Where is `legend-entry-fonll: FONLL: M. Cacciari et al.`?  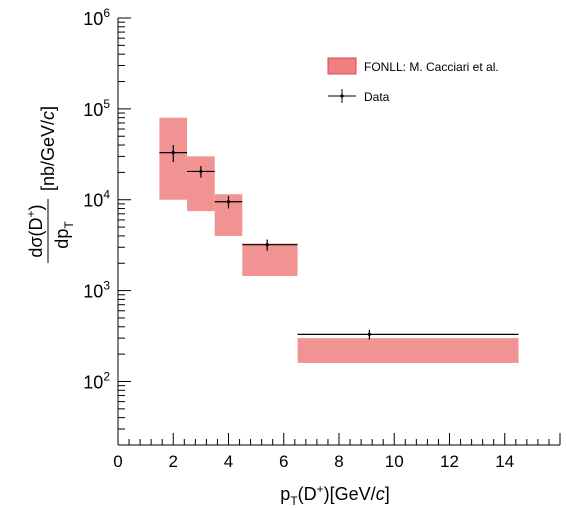 legend-entry-fonll: FONLL: M. Cacciari et al. is located at coordinates (413, 66).